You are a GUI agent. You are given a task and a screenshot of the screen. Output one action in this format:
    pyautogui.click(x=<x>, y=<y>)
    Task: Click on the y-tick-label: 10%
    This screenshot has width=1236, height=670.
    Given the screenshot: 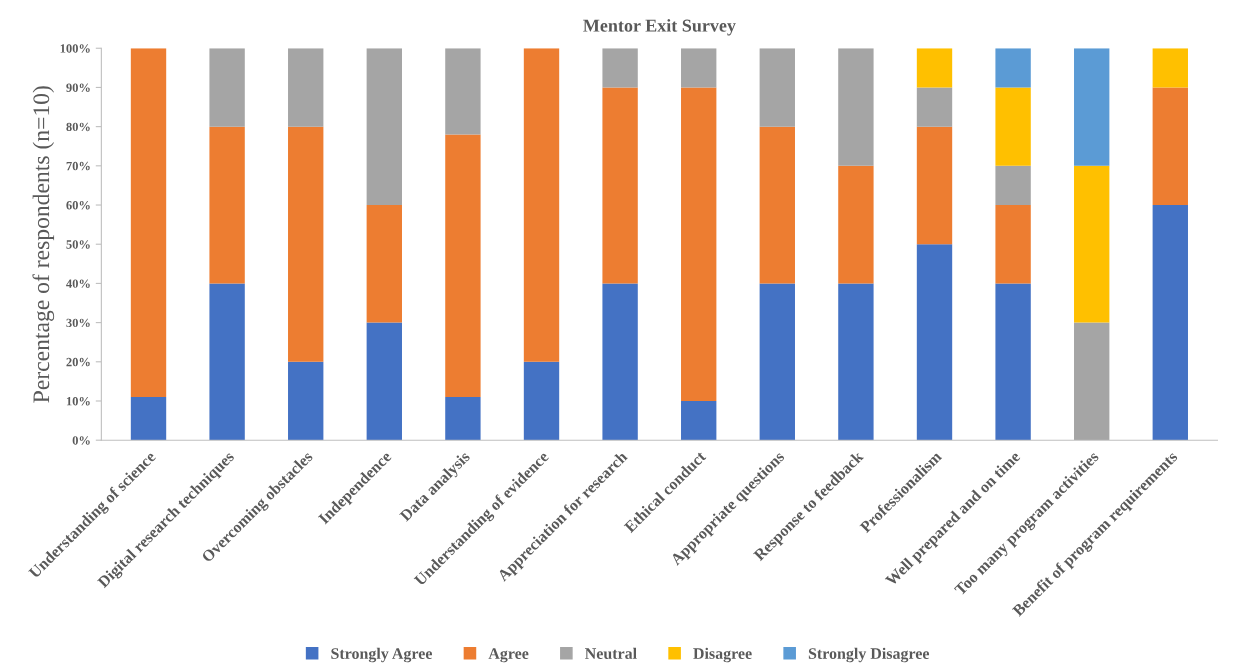 What is the action you would take?
    pyautogui.click(x=78, y=401)
    